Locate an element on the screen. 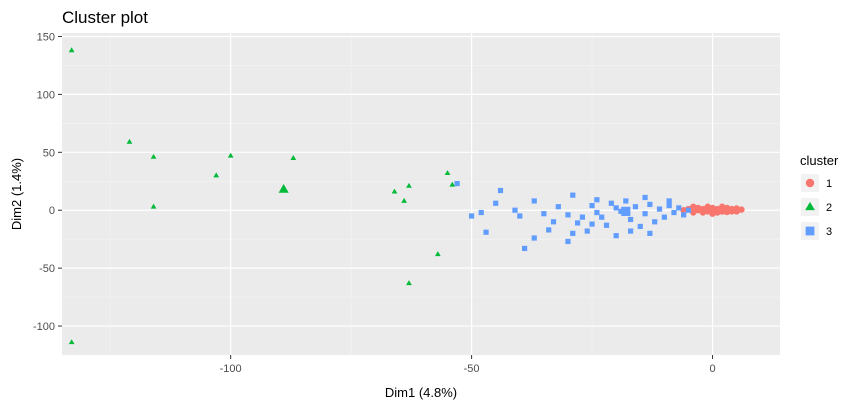 The width and height of the screenshot is (860, 406). y-tick-label: -50 is located at coordinates (47, 269).